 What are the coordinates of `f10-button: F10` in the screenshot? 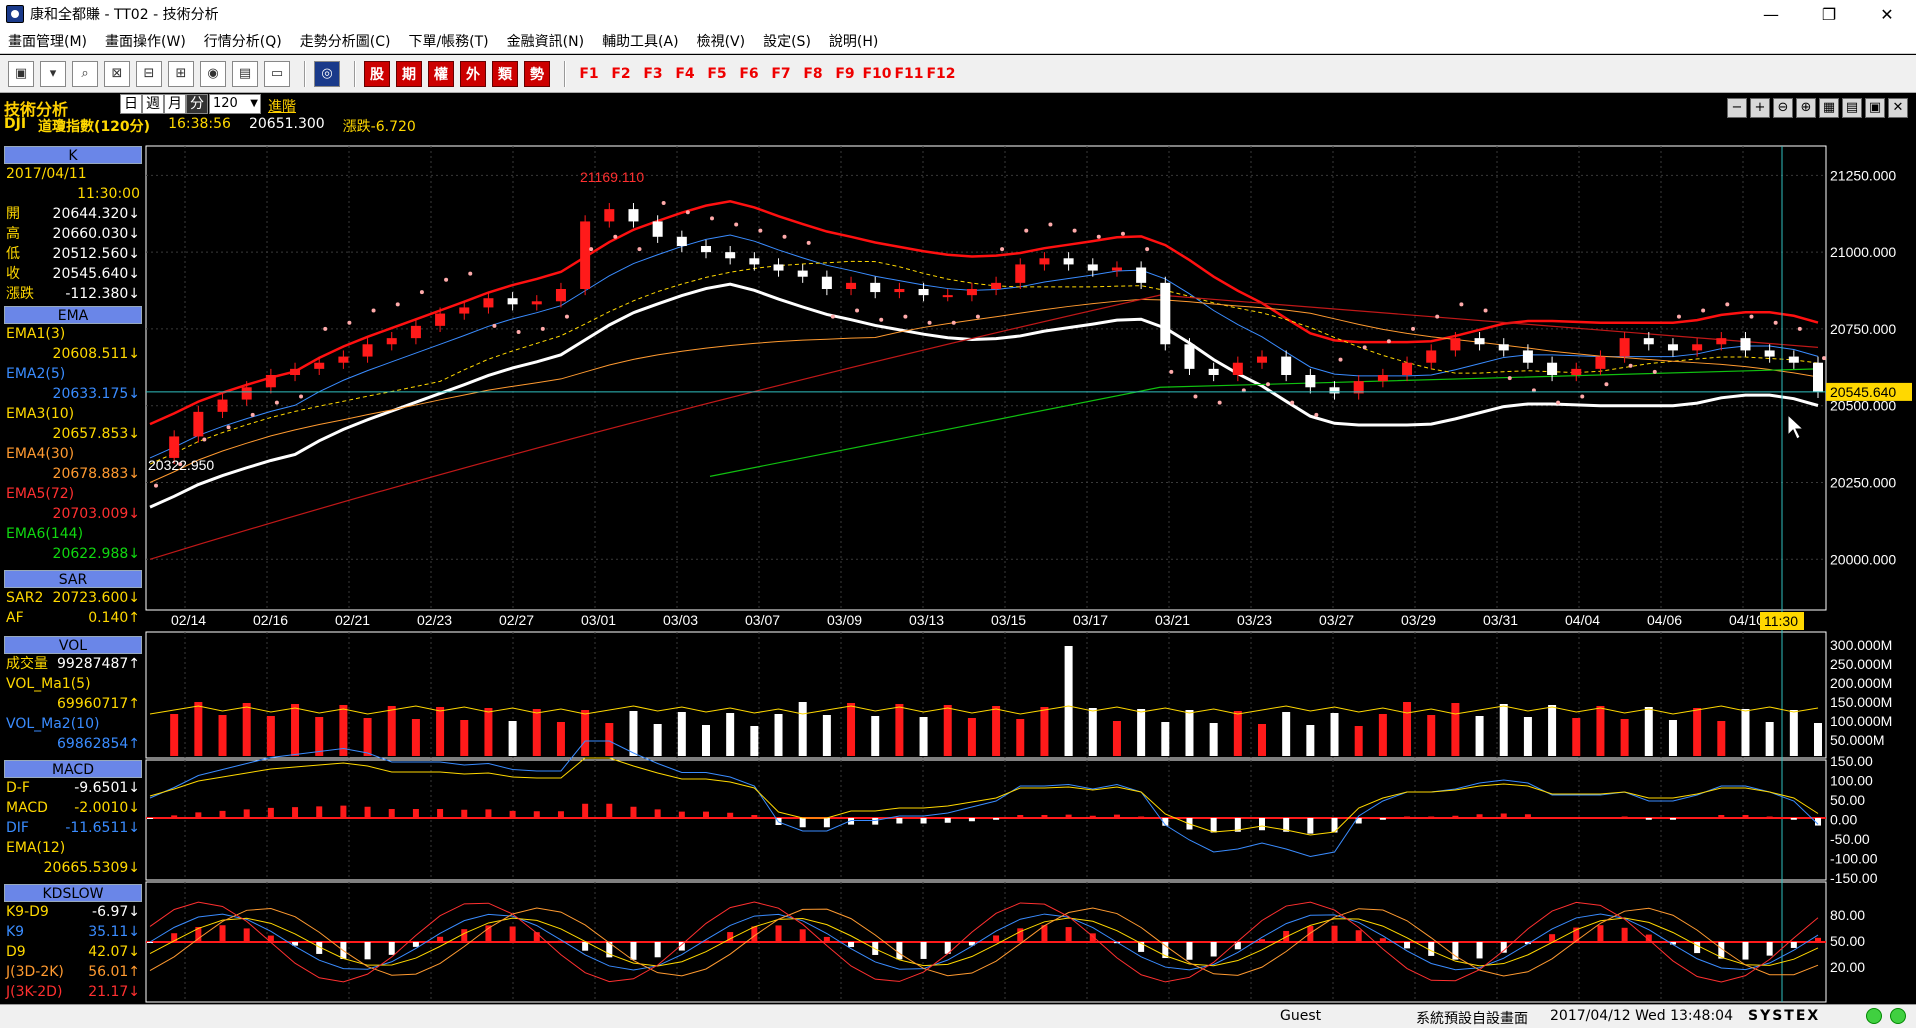 It's located at (877, 73).